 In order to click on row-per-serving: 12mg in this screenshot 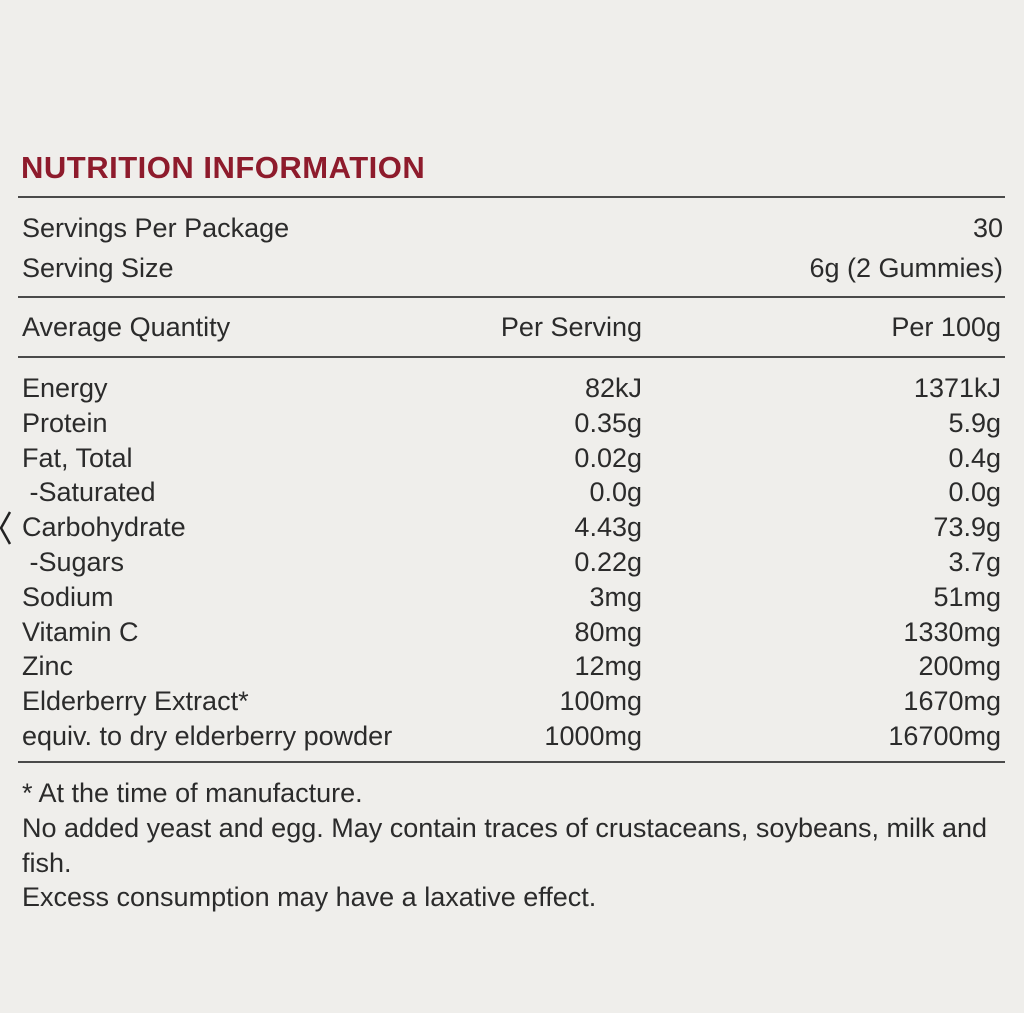, I will do `click(608, 666)`.